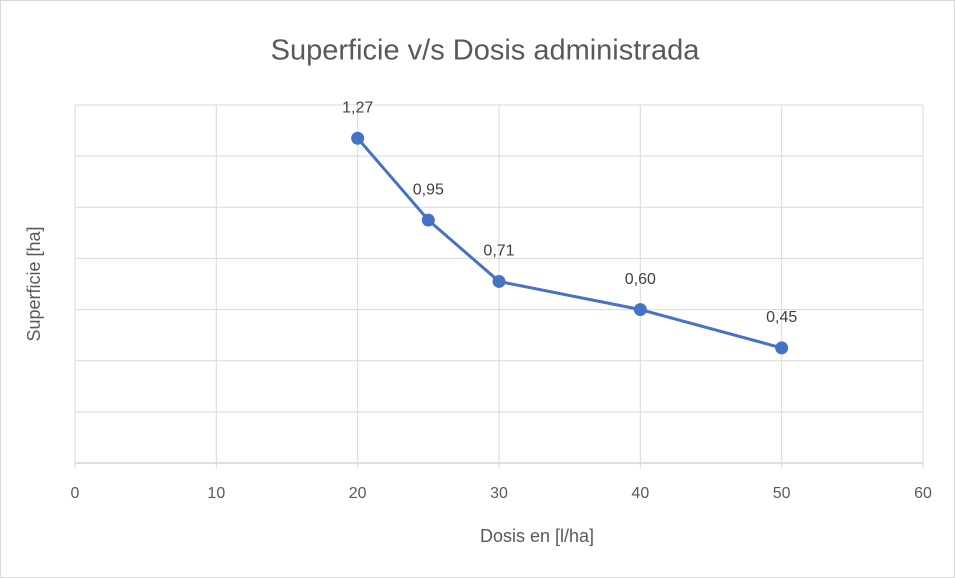 The height and width of the screenshot is (578, 955). I want to click on chart-title: Superficie v/s Dosis administrada, so click(486, 51).